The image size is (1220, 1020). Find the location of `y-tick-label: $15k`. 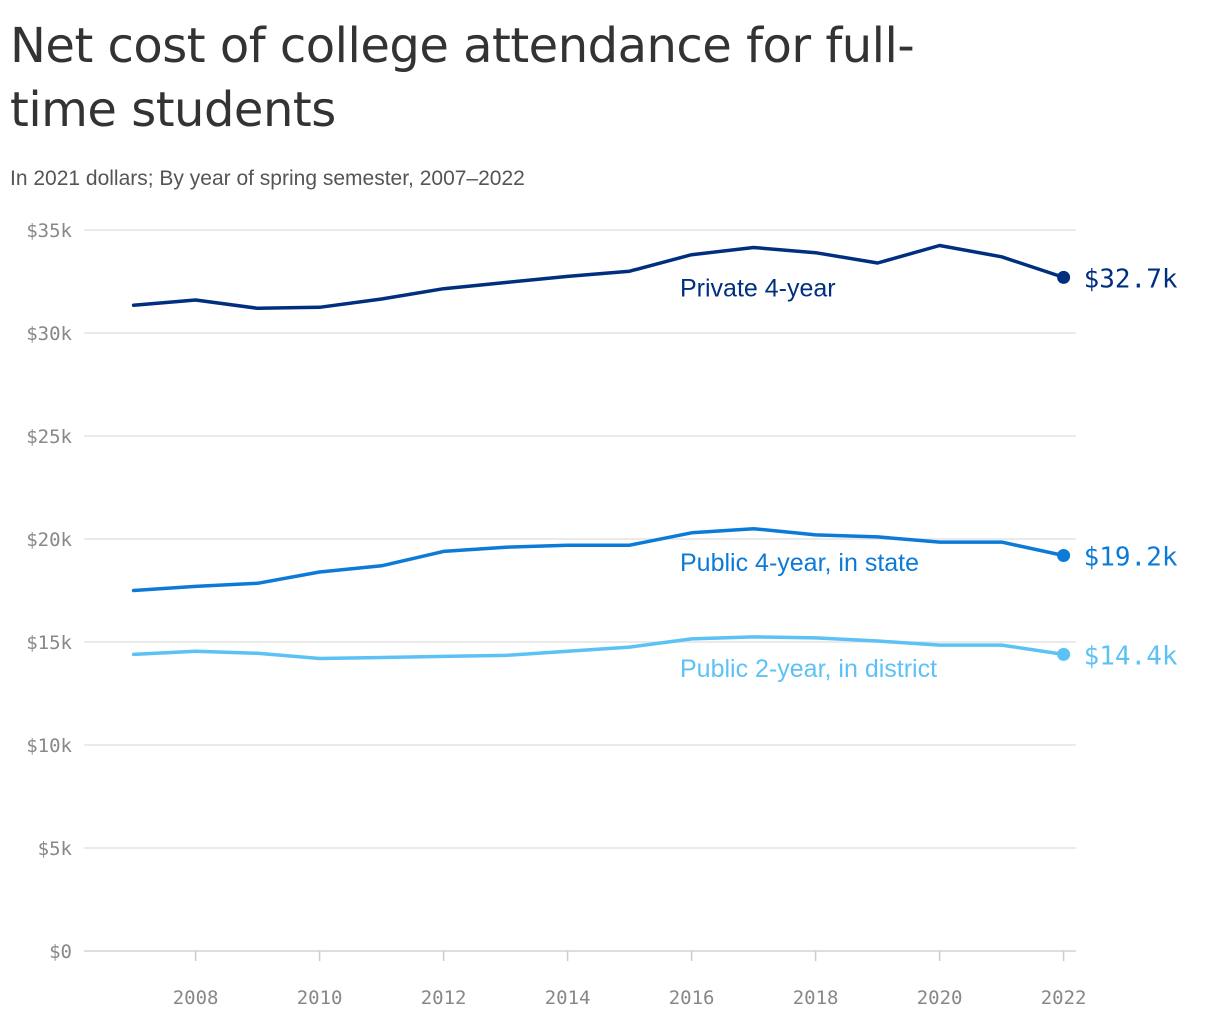

y-tick-label: $15k is located at coordinates (49, 643).